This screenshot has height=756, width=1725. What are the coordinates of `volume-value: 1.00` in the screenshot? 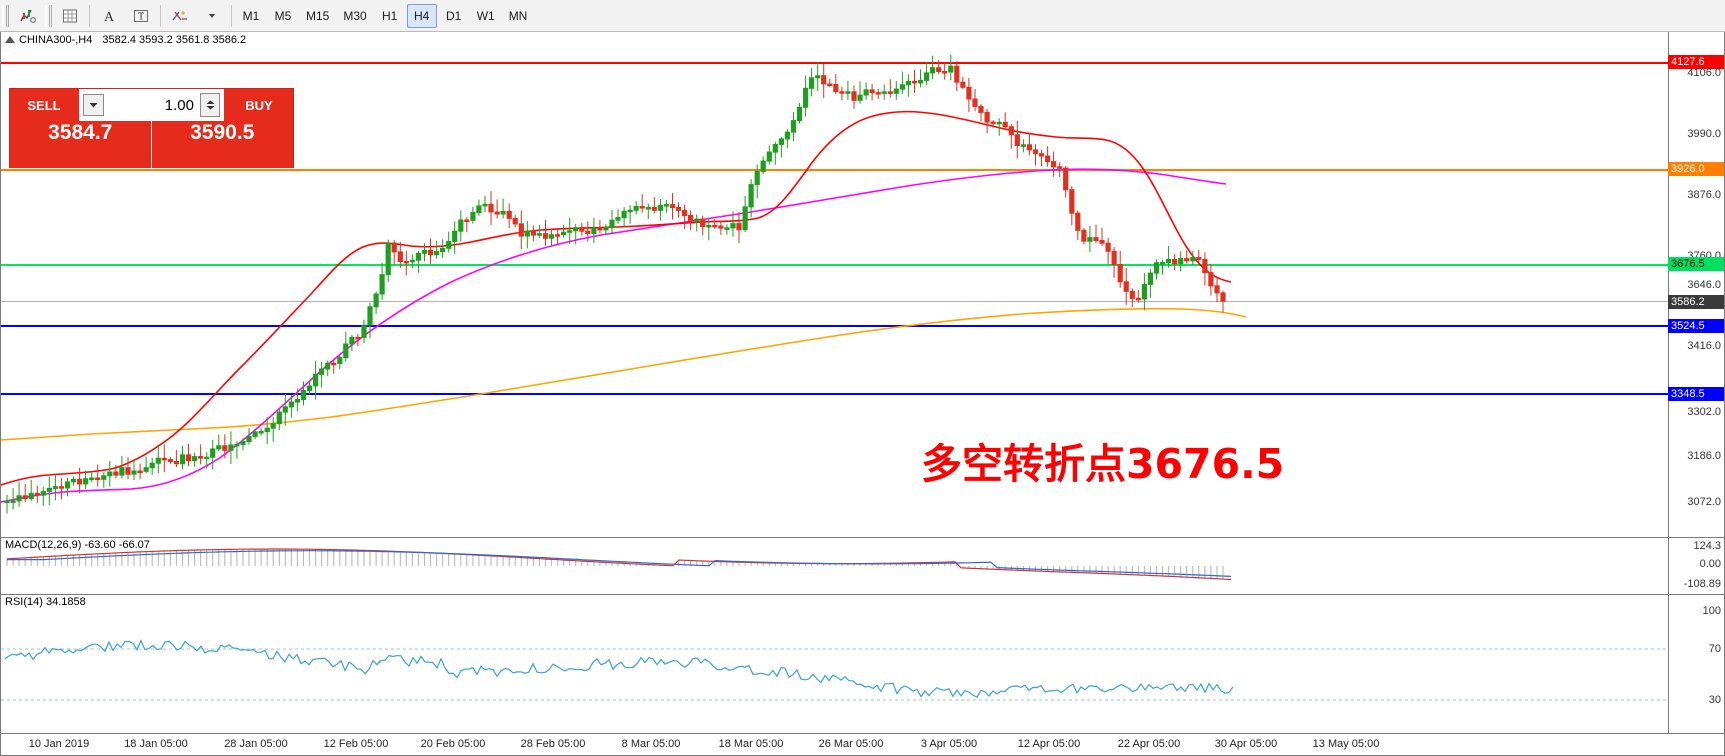 It's located at (179, 105).